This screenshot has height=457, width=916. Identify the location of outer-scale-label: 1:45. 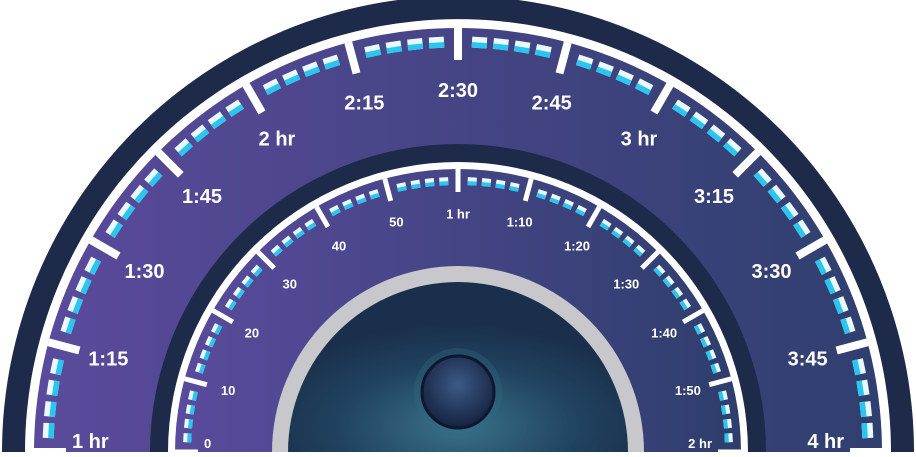
(202, 197).